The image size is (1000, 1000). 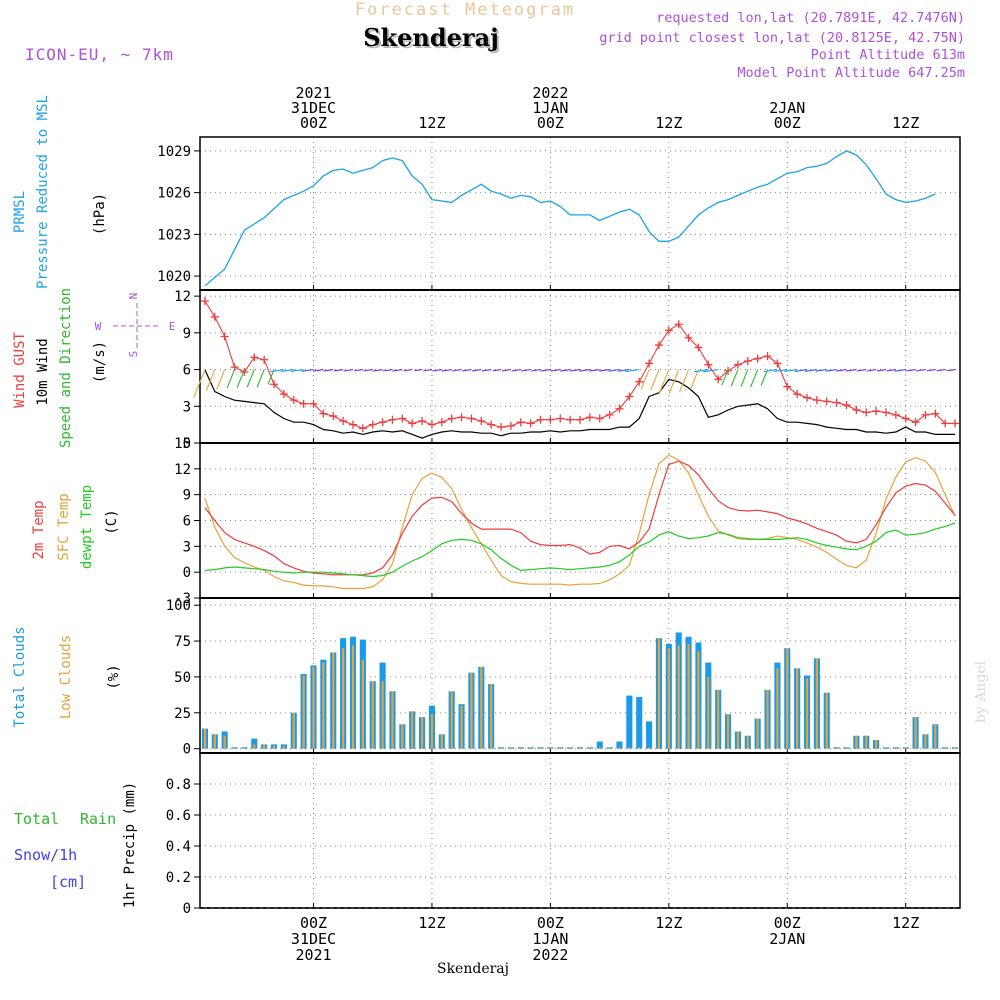 I want to click on pressure-msl-label: Pressure Reduced to MSL, so click(x=43, y=192).